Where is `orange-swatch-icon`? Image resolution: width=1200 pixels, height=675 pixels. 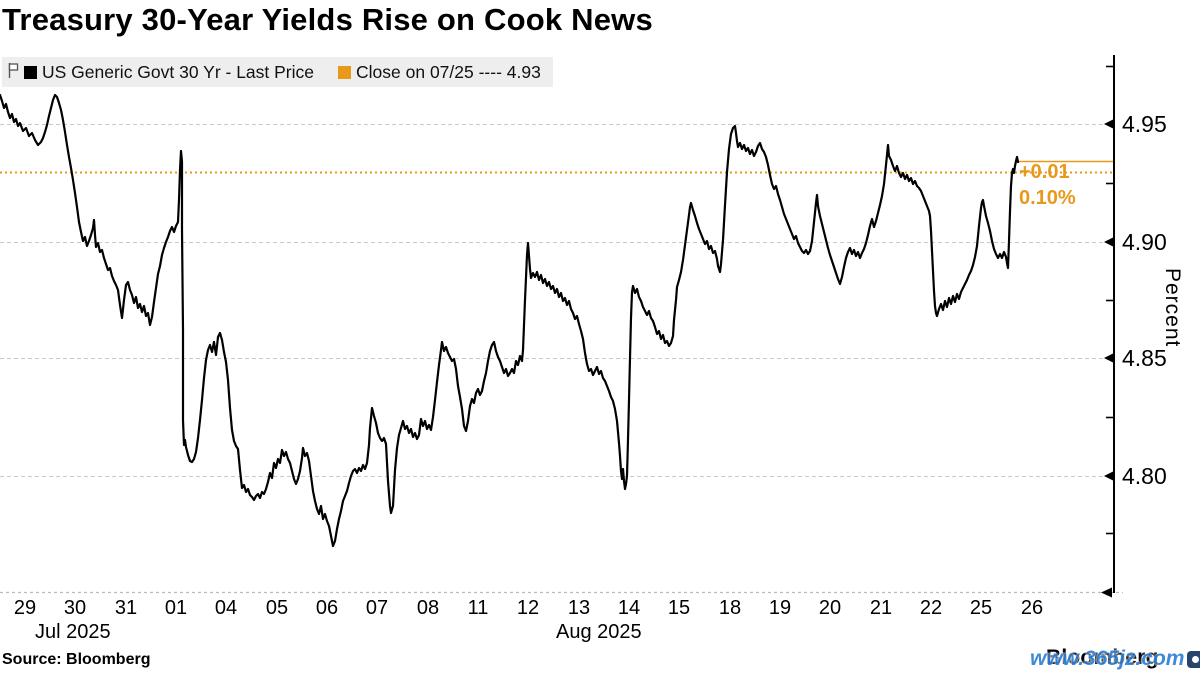
orange-swatch-icon is located at coordinates (345, 72).